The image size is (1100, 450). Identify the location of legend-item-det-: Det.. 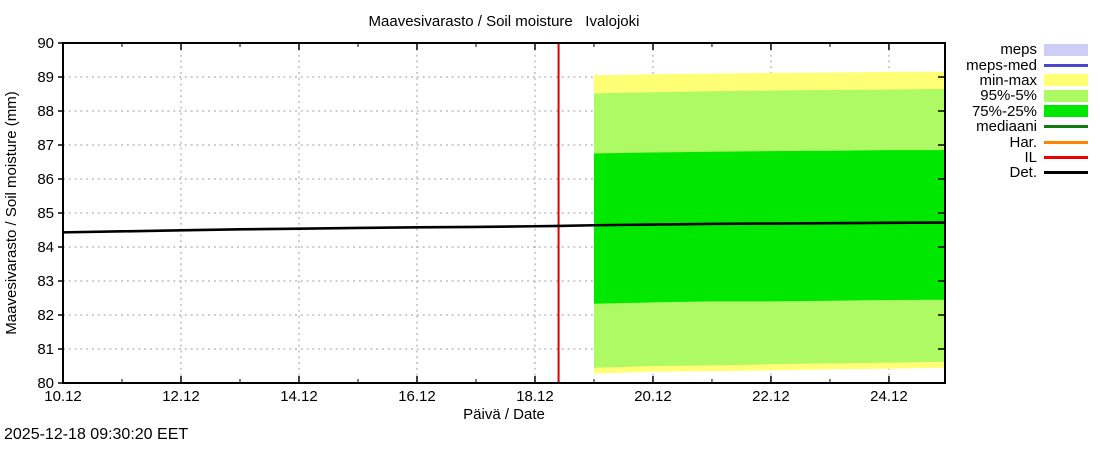
(1027, 172).